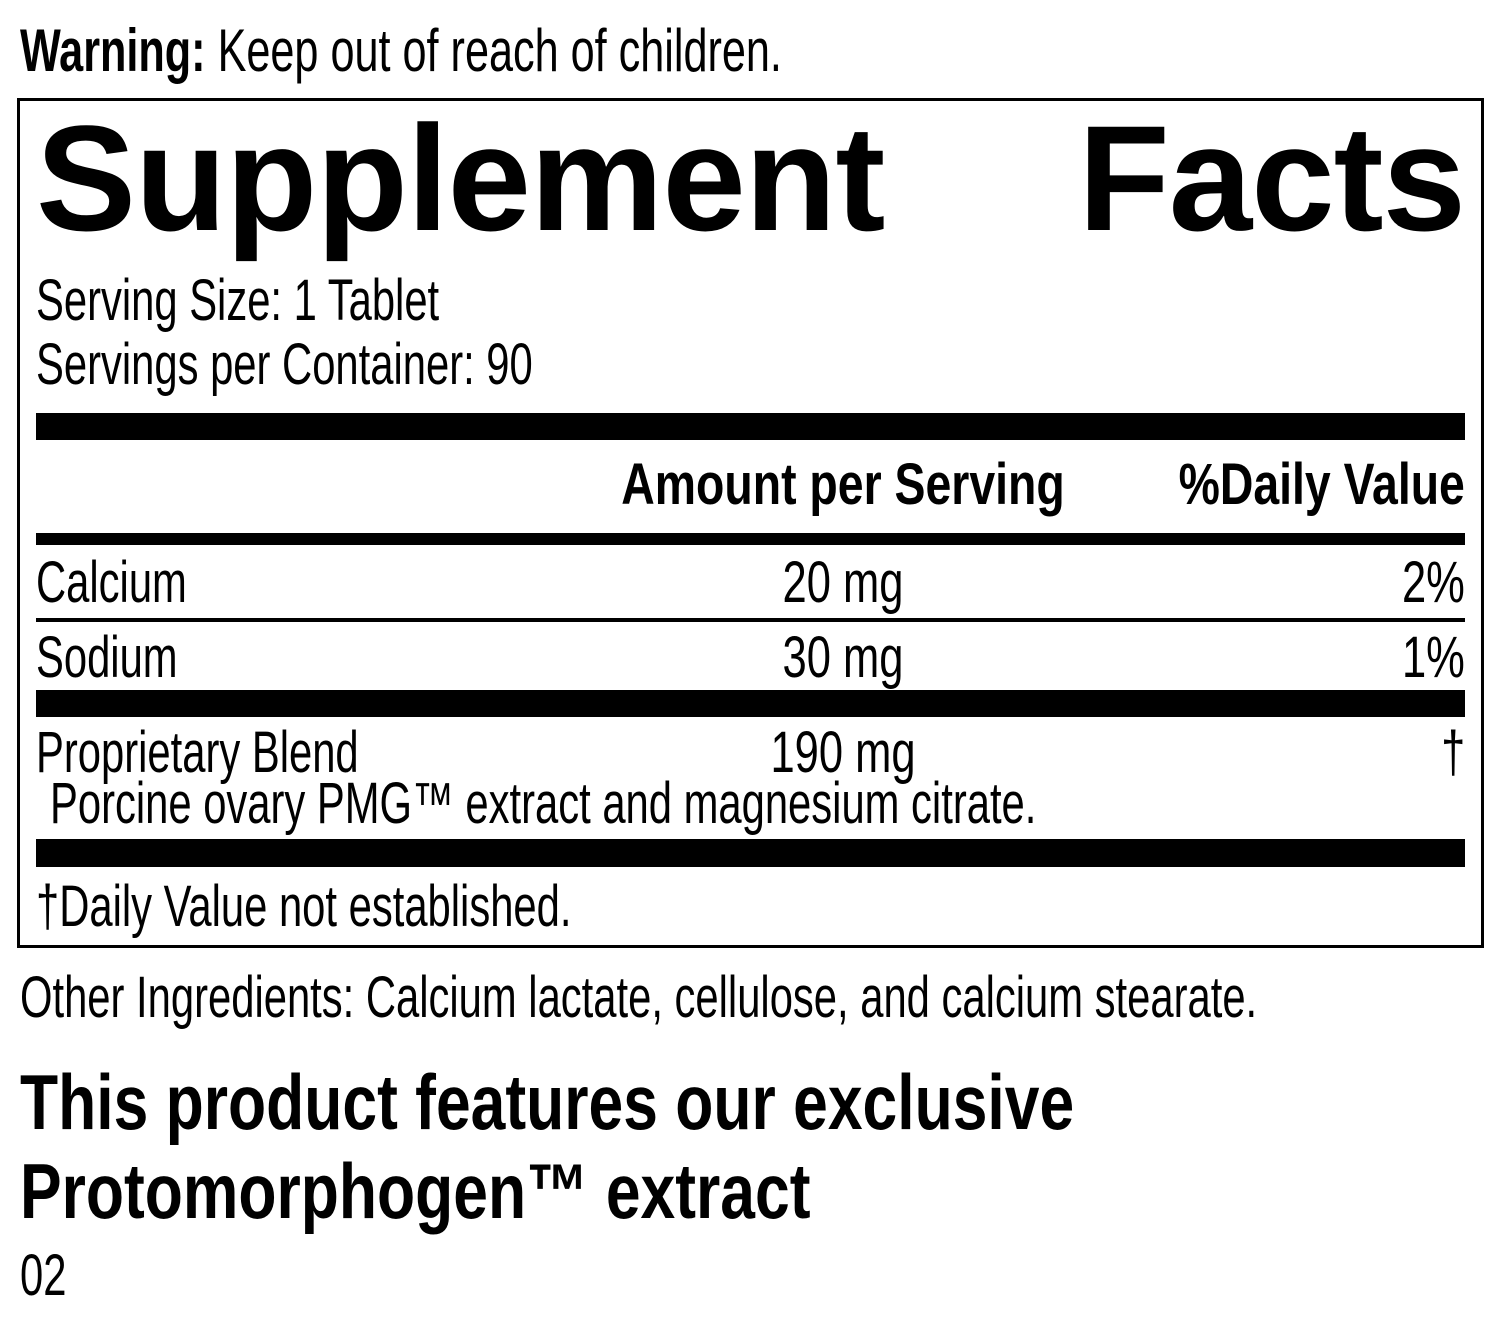 This screenshot has height=1319, width=1500. I want to click on nutrient-daily-value: 2%, so click(1433, 582).